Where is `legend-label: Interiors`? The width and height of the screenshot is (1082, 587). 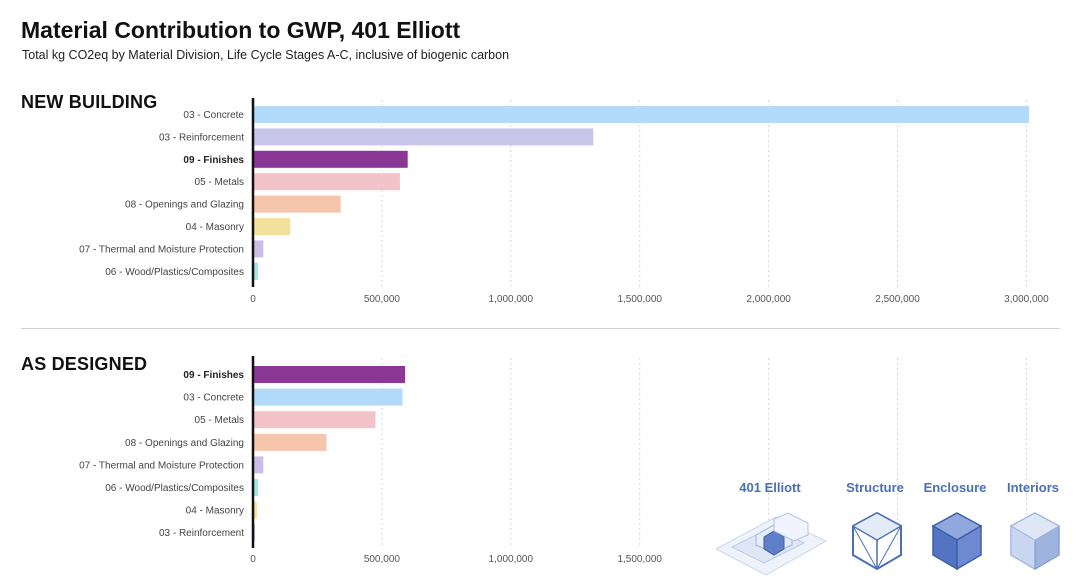 legend-label: Interiors is located at coordinates (1032, 487).